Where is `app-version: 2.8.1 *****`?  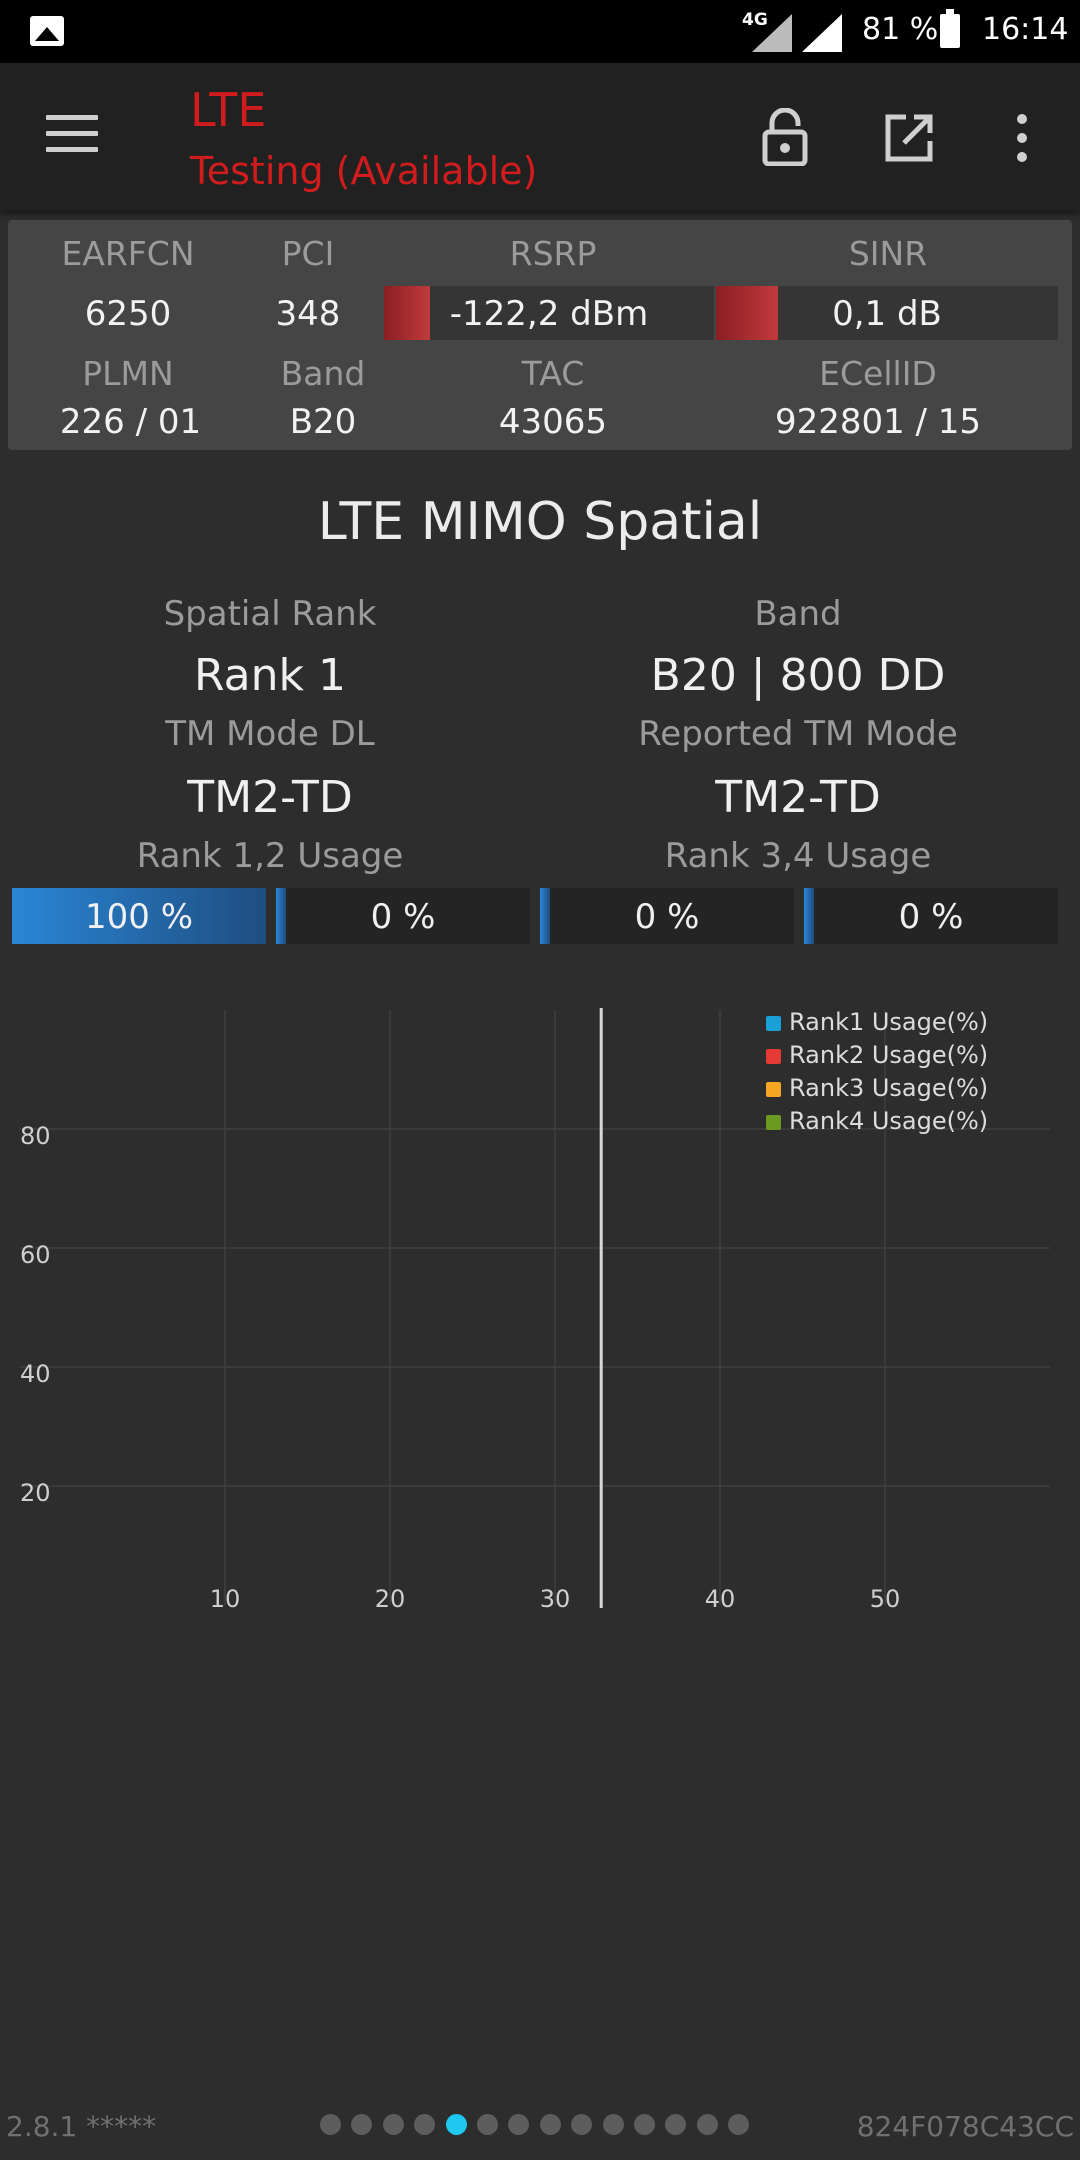 app-version: 2.8.1 ***** is located at coordinates (81, 2126).